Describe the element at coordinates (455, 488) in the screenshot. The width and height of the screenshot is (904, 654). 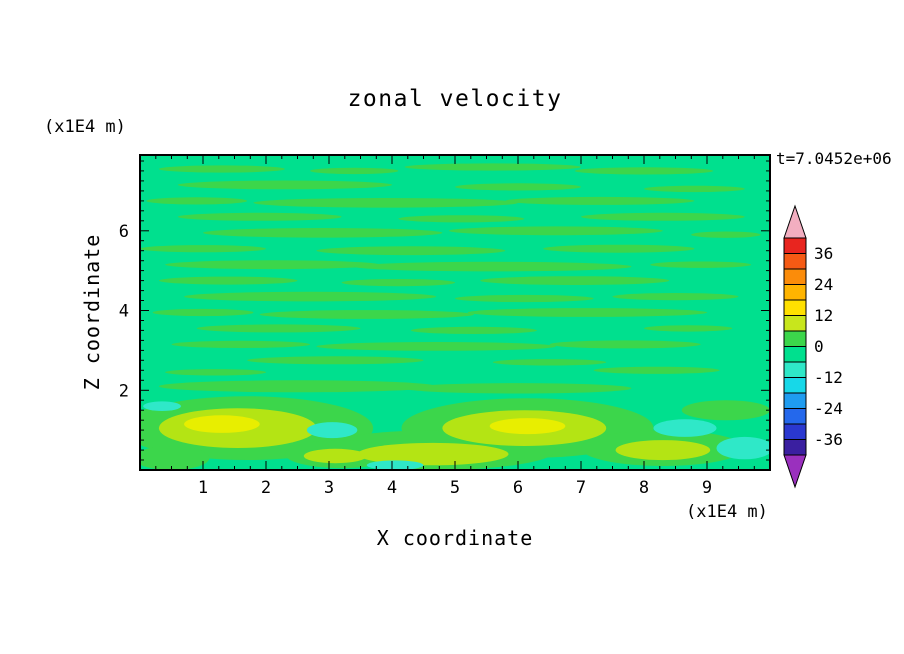
I see `x-tick-label: 5` at that location.